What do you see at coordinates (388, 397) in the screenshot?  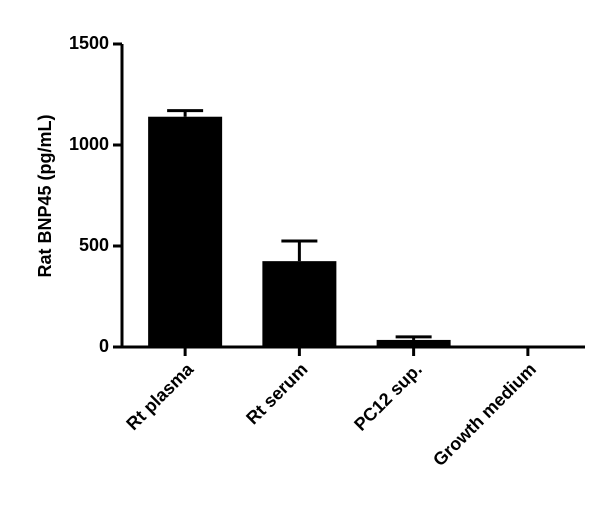 I see `x-tick-label: PC12 sup.` at bounding box center [388, 397].